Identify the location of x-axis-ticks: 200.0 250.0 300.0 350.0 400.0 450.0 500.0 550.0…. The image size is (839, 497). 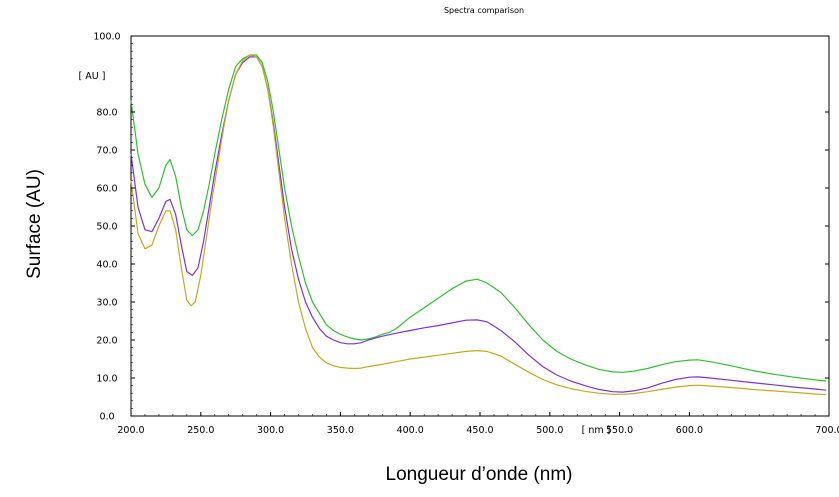
(478, 424).